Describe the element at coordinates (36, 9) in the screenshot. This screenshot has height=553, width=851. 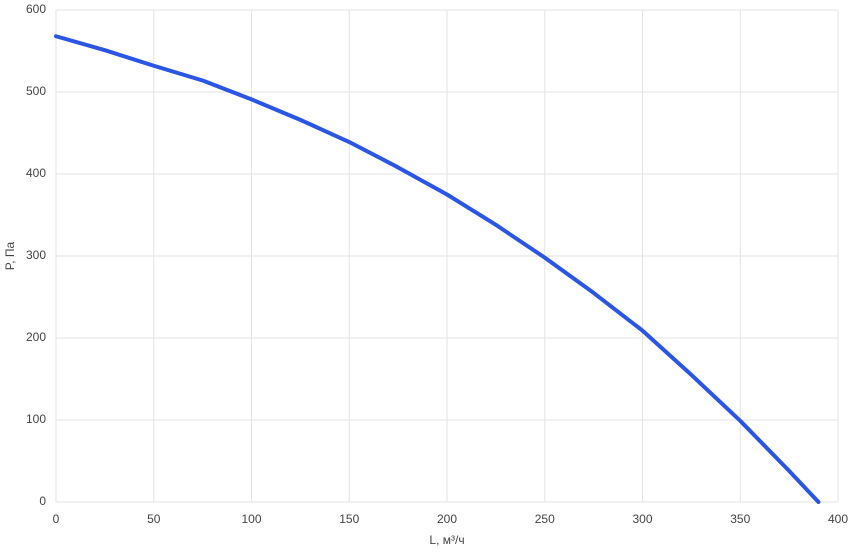
I see `y-tick-label: 600` at that location.